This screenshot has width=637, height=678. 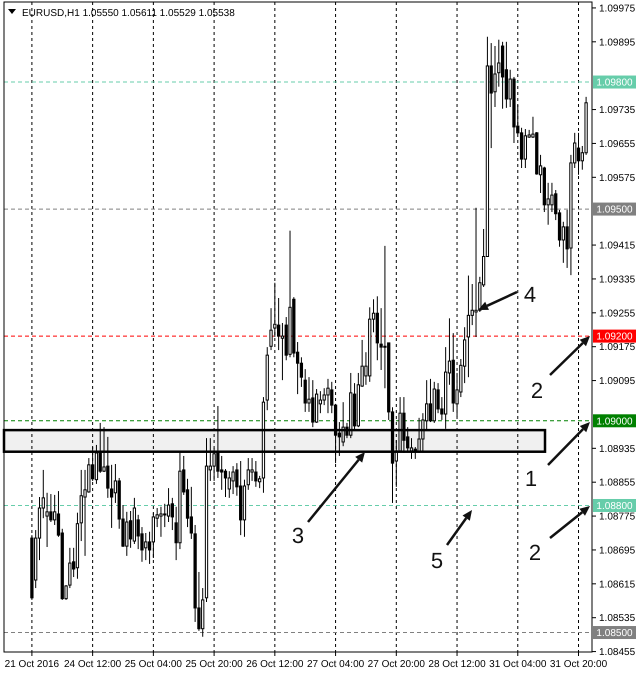 What do you see at coordinates (615, 422) in the screenshot?
I see `ref-line-label: 1.09000` at bounding box center [615, 422].